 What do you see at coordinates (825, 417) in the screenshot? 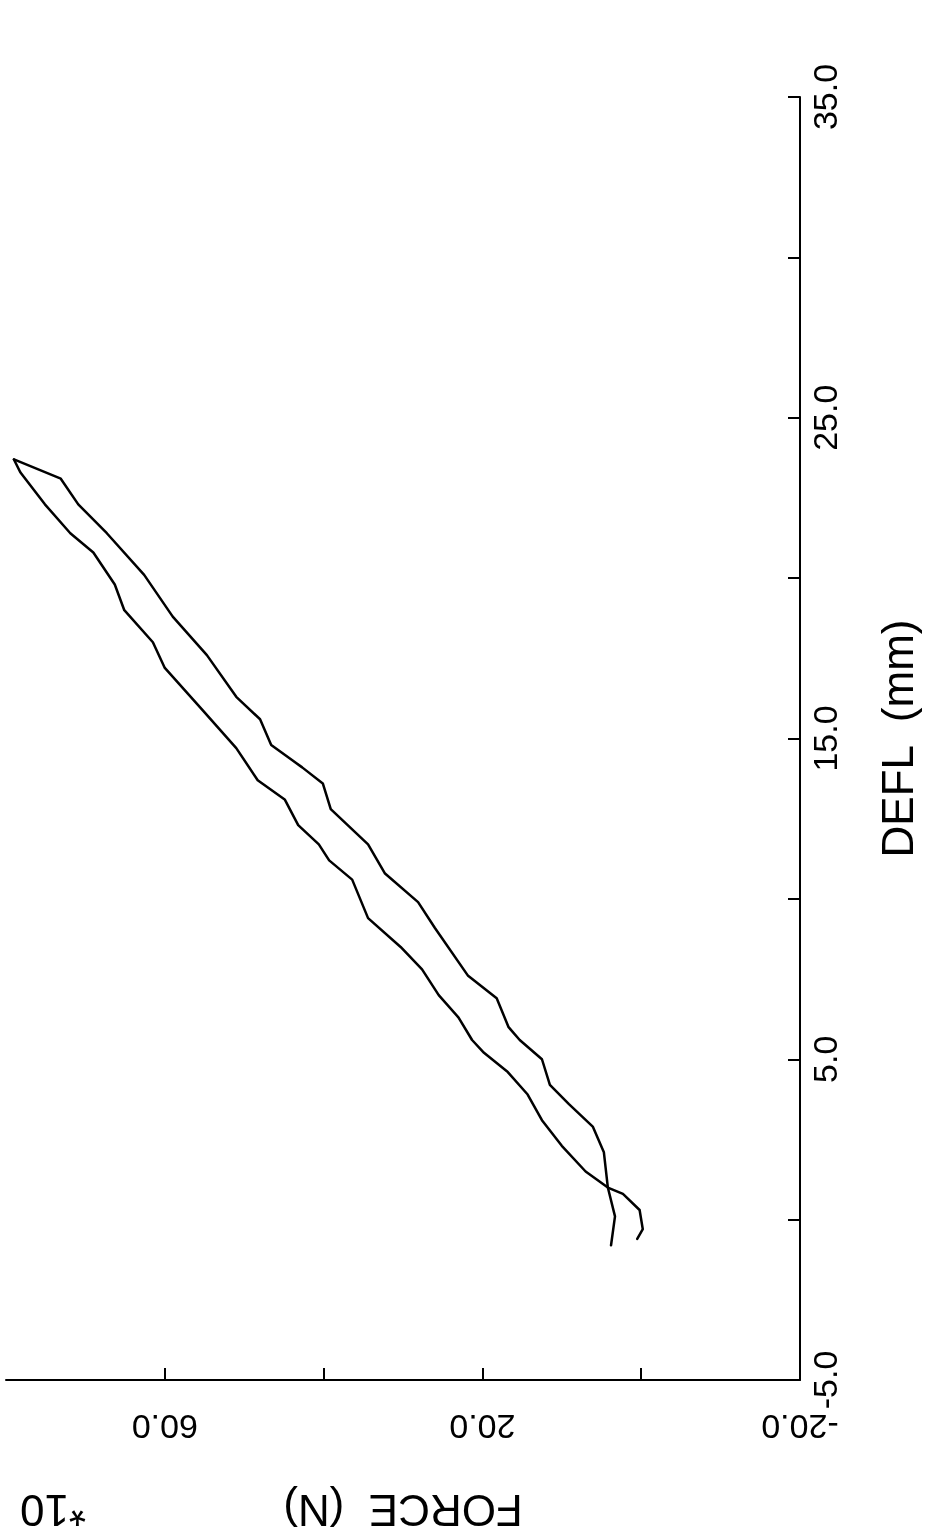
I see `y-tick-label: 25.0` at bounding box center [825, 417].